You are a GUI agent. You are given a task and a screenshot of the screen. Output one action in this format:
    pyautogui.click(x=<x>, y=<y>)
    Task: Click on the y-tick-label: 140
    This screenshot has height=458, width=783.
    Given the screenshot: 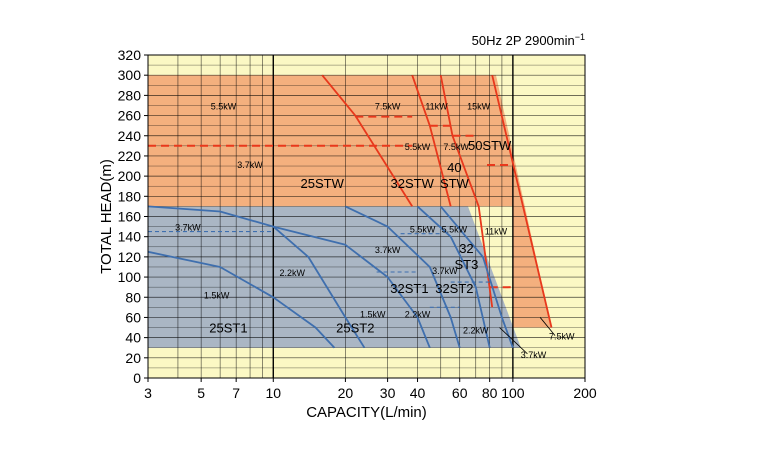 What is the action you would take?
    pyautogui.click(x=130, y=237)
    